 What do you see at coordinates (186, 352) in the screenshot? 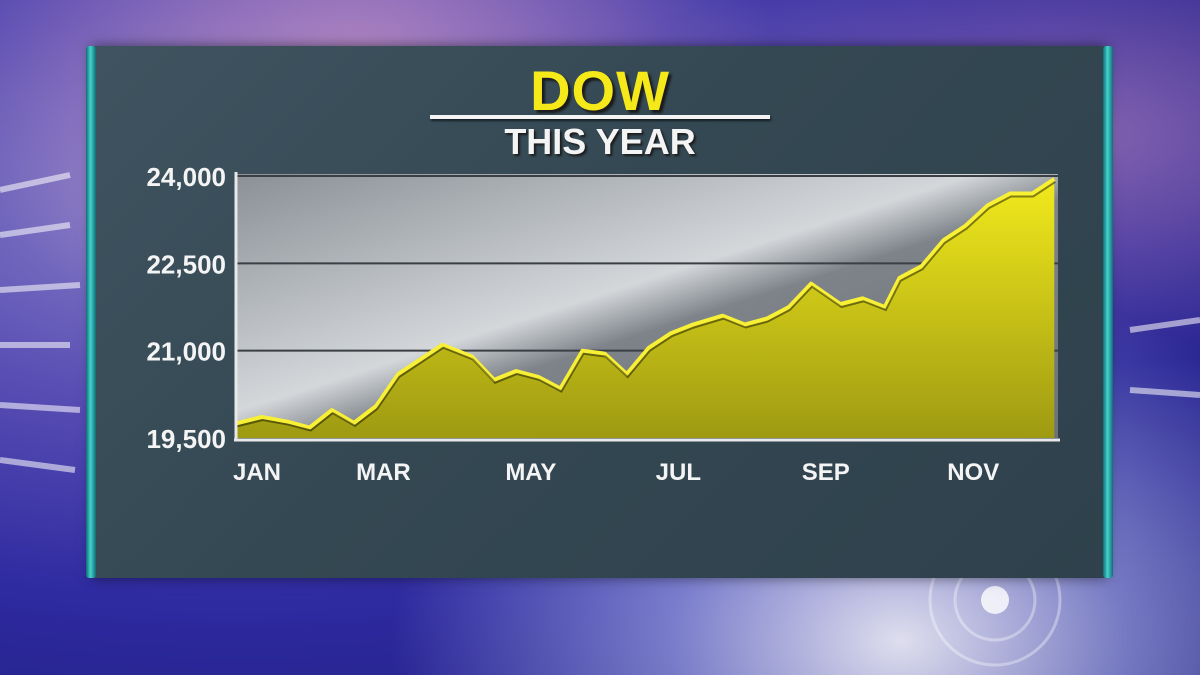
I see `y-tick-label: 21,000` at bounding box center [186, 352].